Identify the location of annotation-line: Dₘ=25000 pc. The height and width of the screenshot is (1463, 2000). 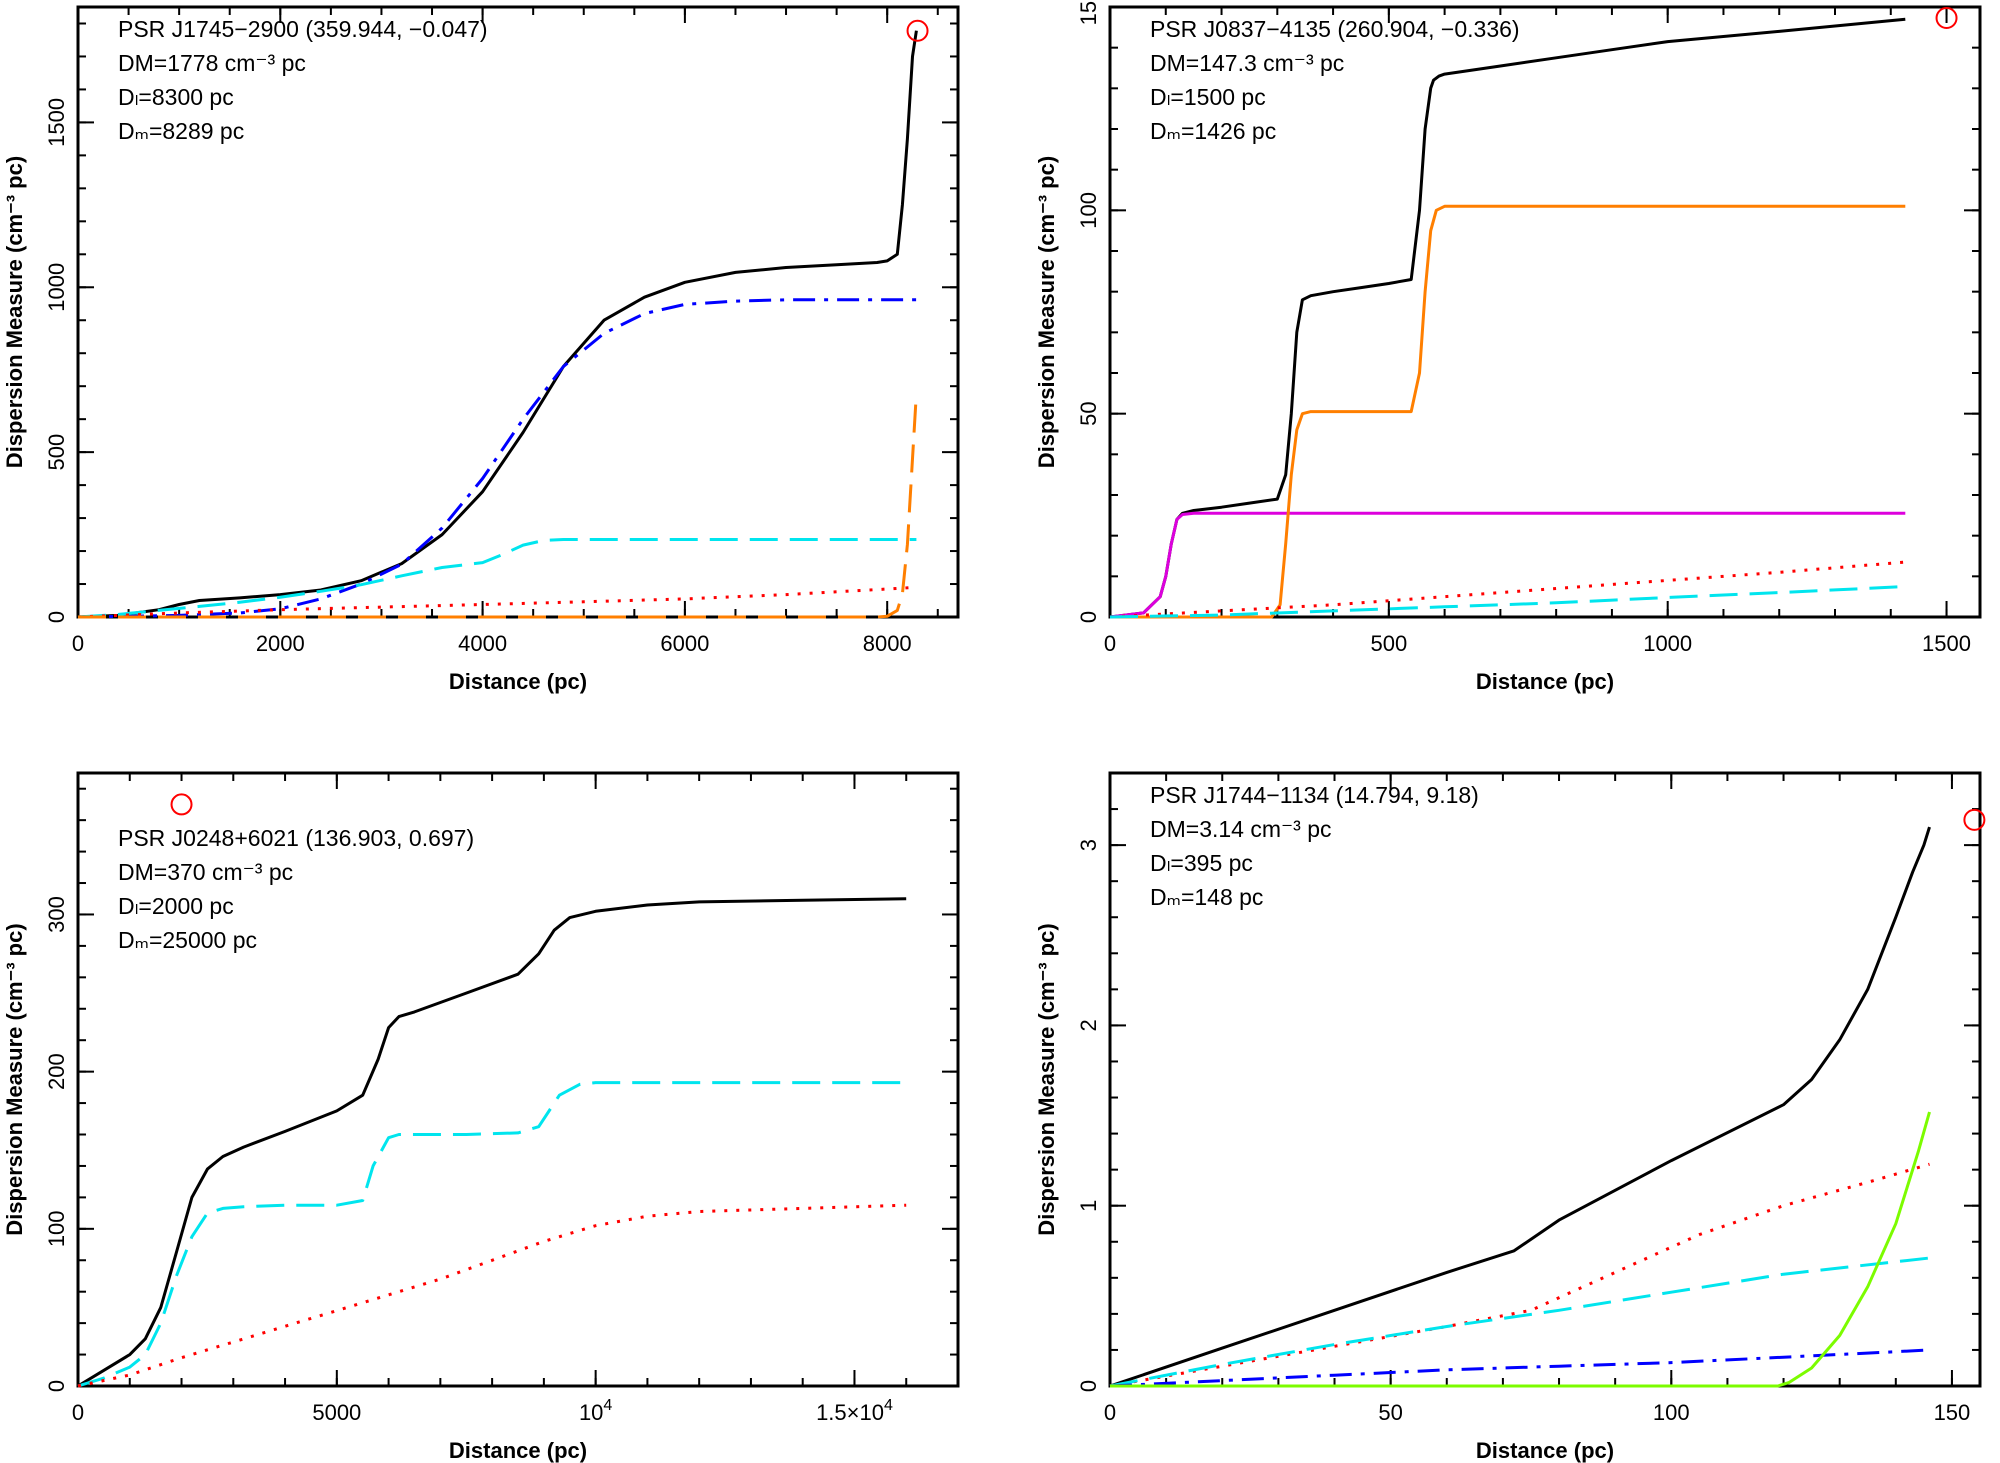
(187, 940).